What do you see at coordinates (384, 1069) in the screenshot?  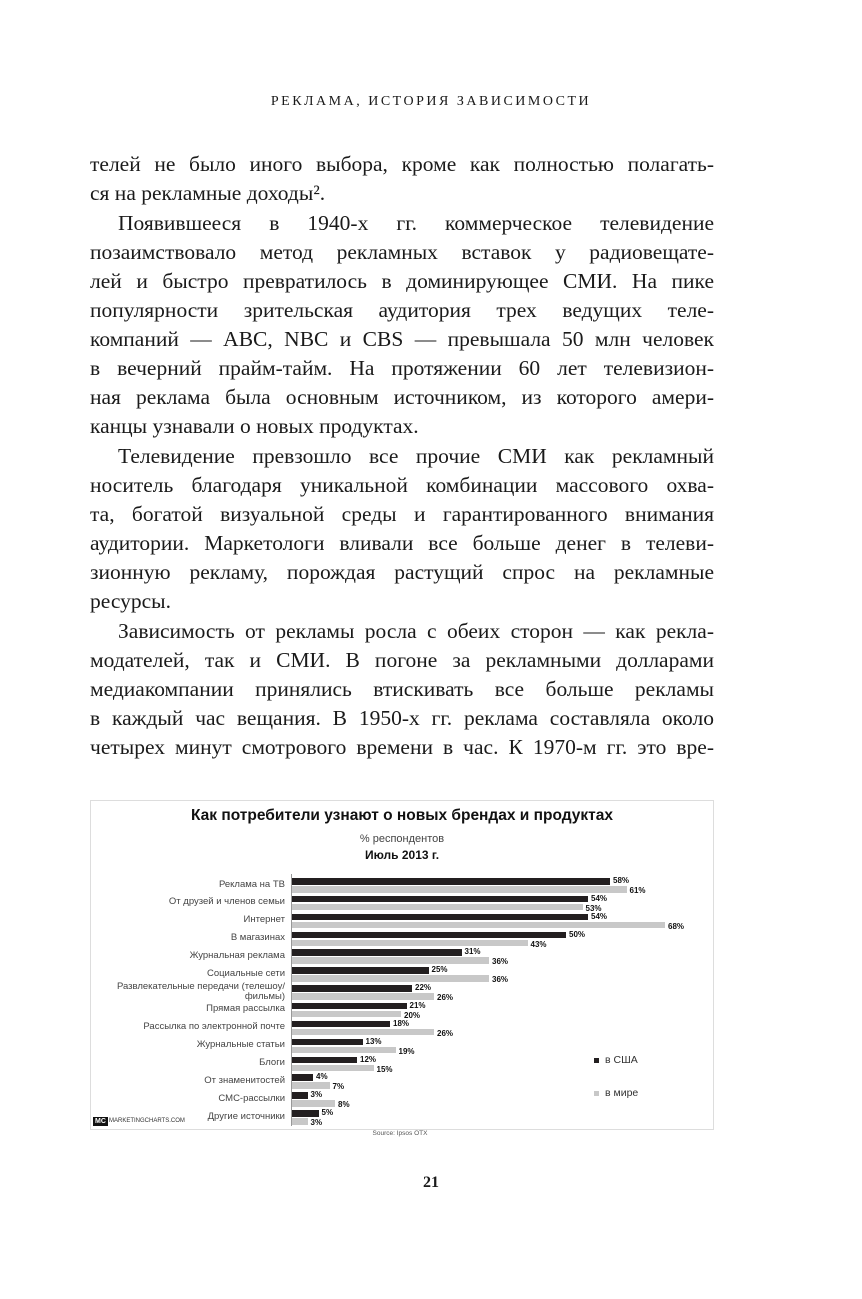 I see `value-label: 15%` at bounding box center [384, 1069].